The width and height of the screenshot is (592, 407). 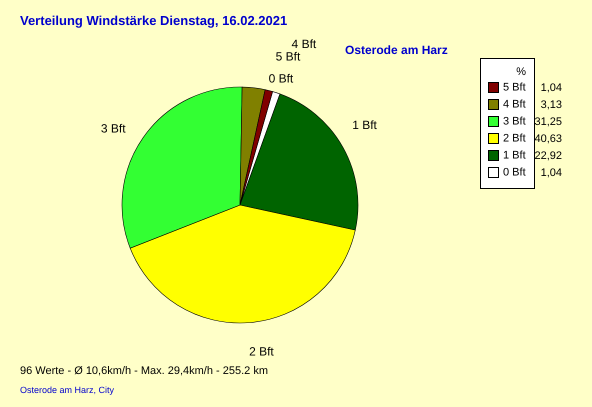 What do you see at coordinates (514, 156) in the screenshot?
I see `legend-label: 1 Bft` at bounding box center [514, 156].